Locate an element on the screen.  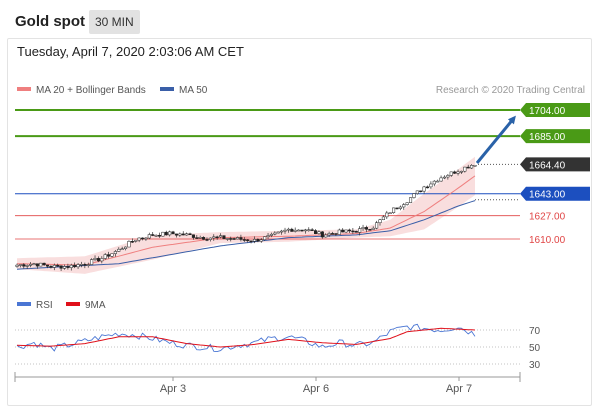
level-label-1627-00: 1627.00 is located at coordinates (547, 217).